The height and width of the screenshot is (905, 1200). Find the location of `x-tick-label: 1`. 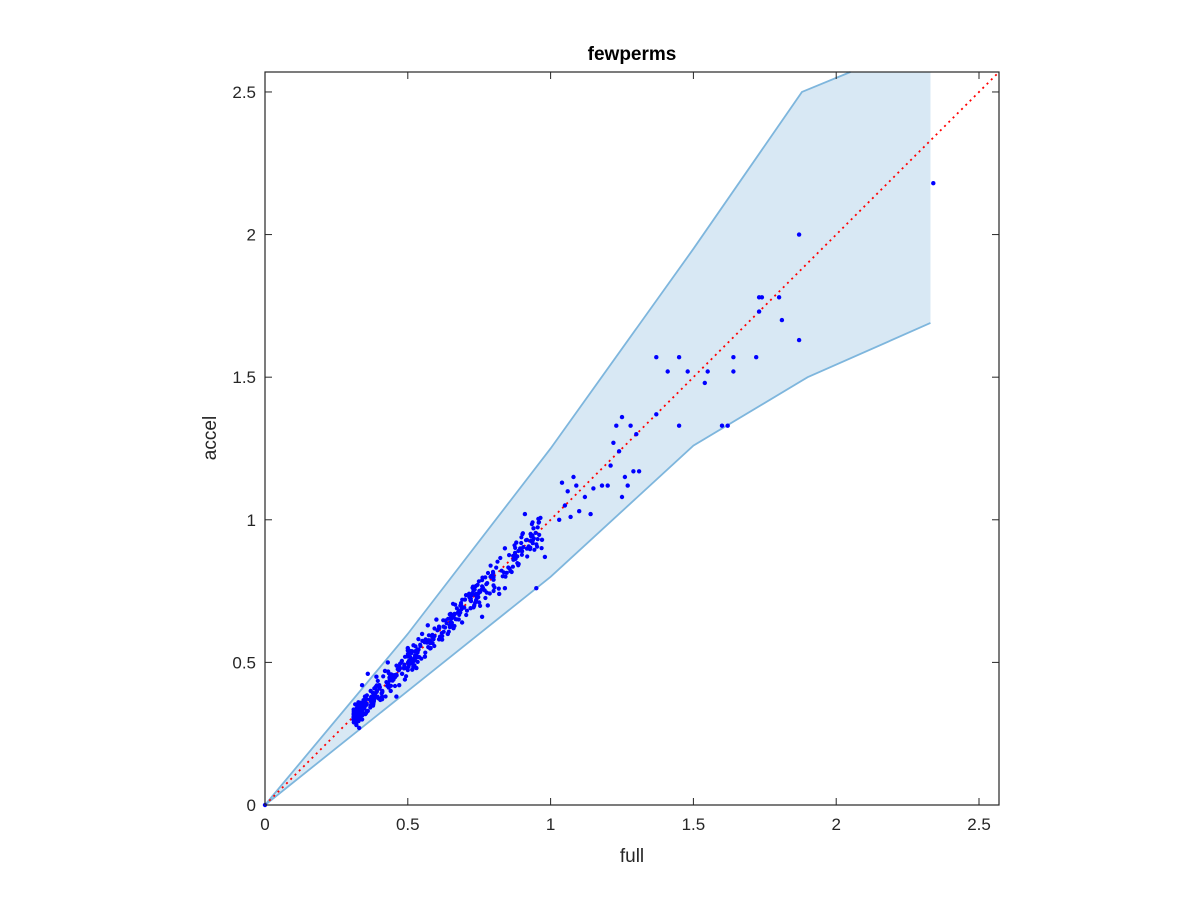

x-tick-label: 1 is located at coordinates (550, 824).